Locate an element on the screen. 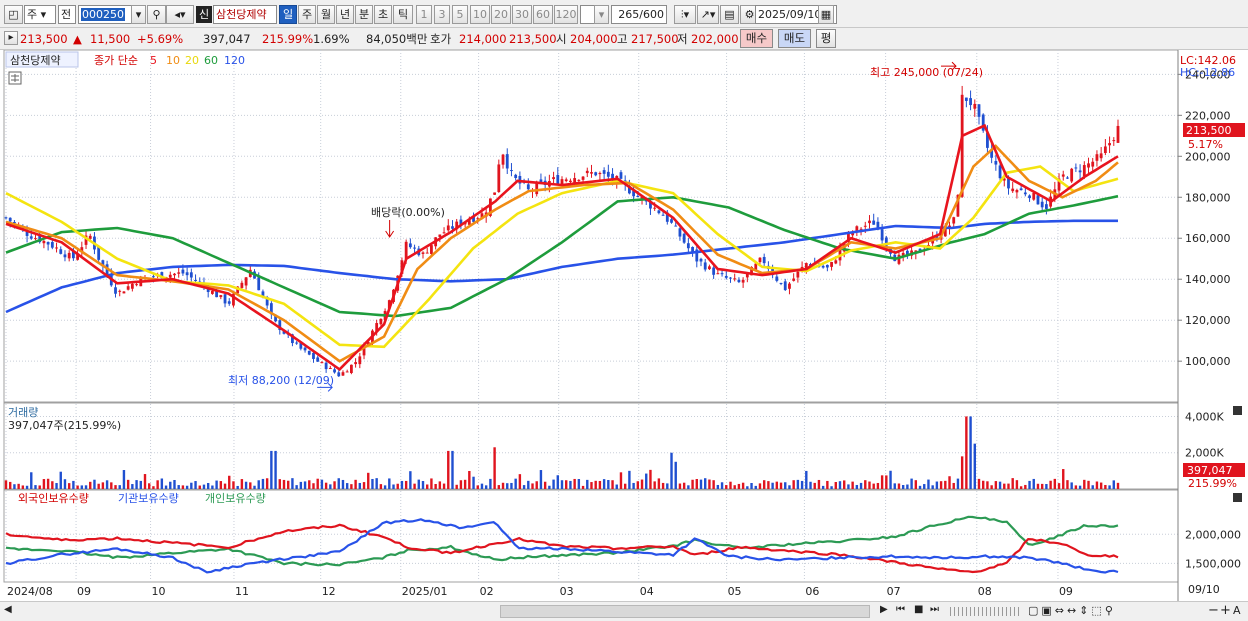 This screenshot has width=1248, height=621. market-select: 주 ▾ is located at coordinates (40, 14).